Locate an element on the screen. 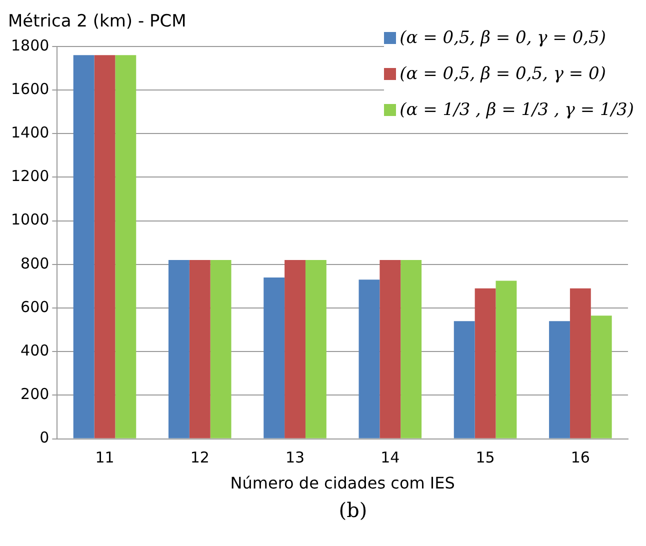 The width and height of the screenshot is (646, 546). text: (b) is located at coordinates (353, 510).